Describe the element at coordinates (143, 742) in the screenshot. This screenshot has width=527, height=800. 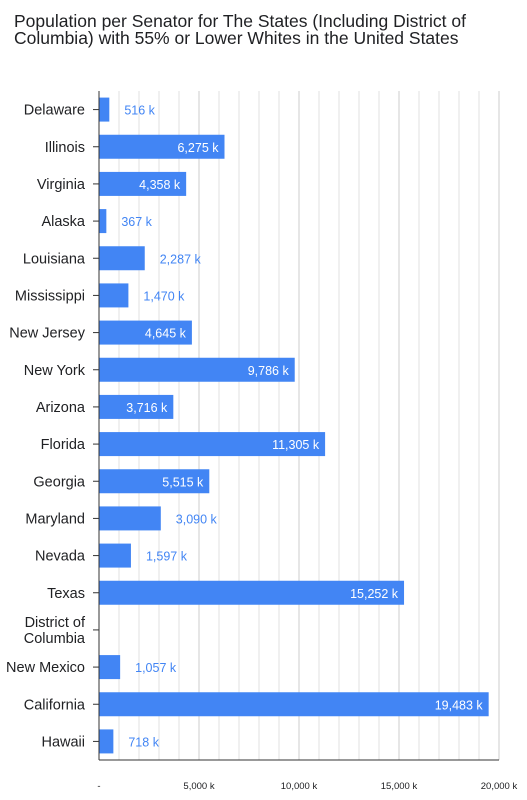
I see `value-label: 718 k` at that location.